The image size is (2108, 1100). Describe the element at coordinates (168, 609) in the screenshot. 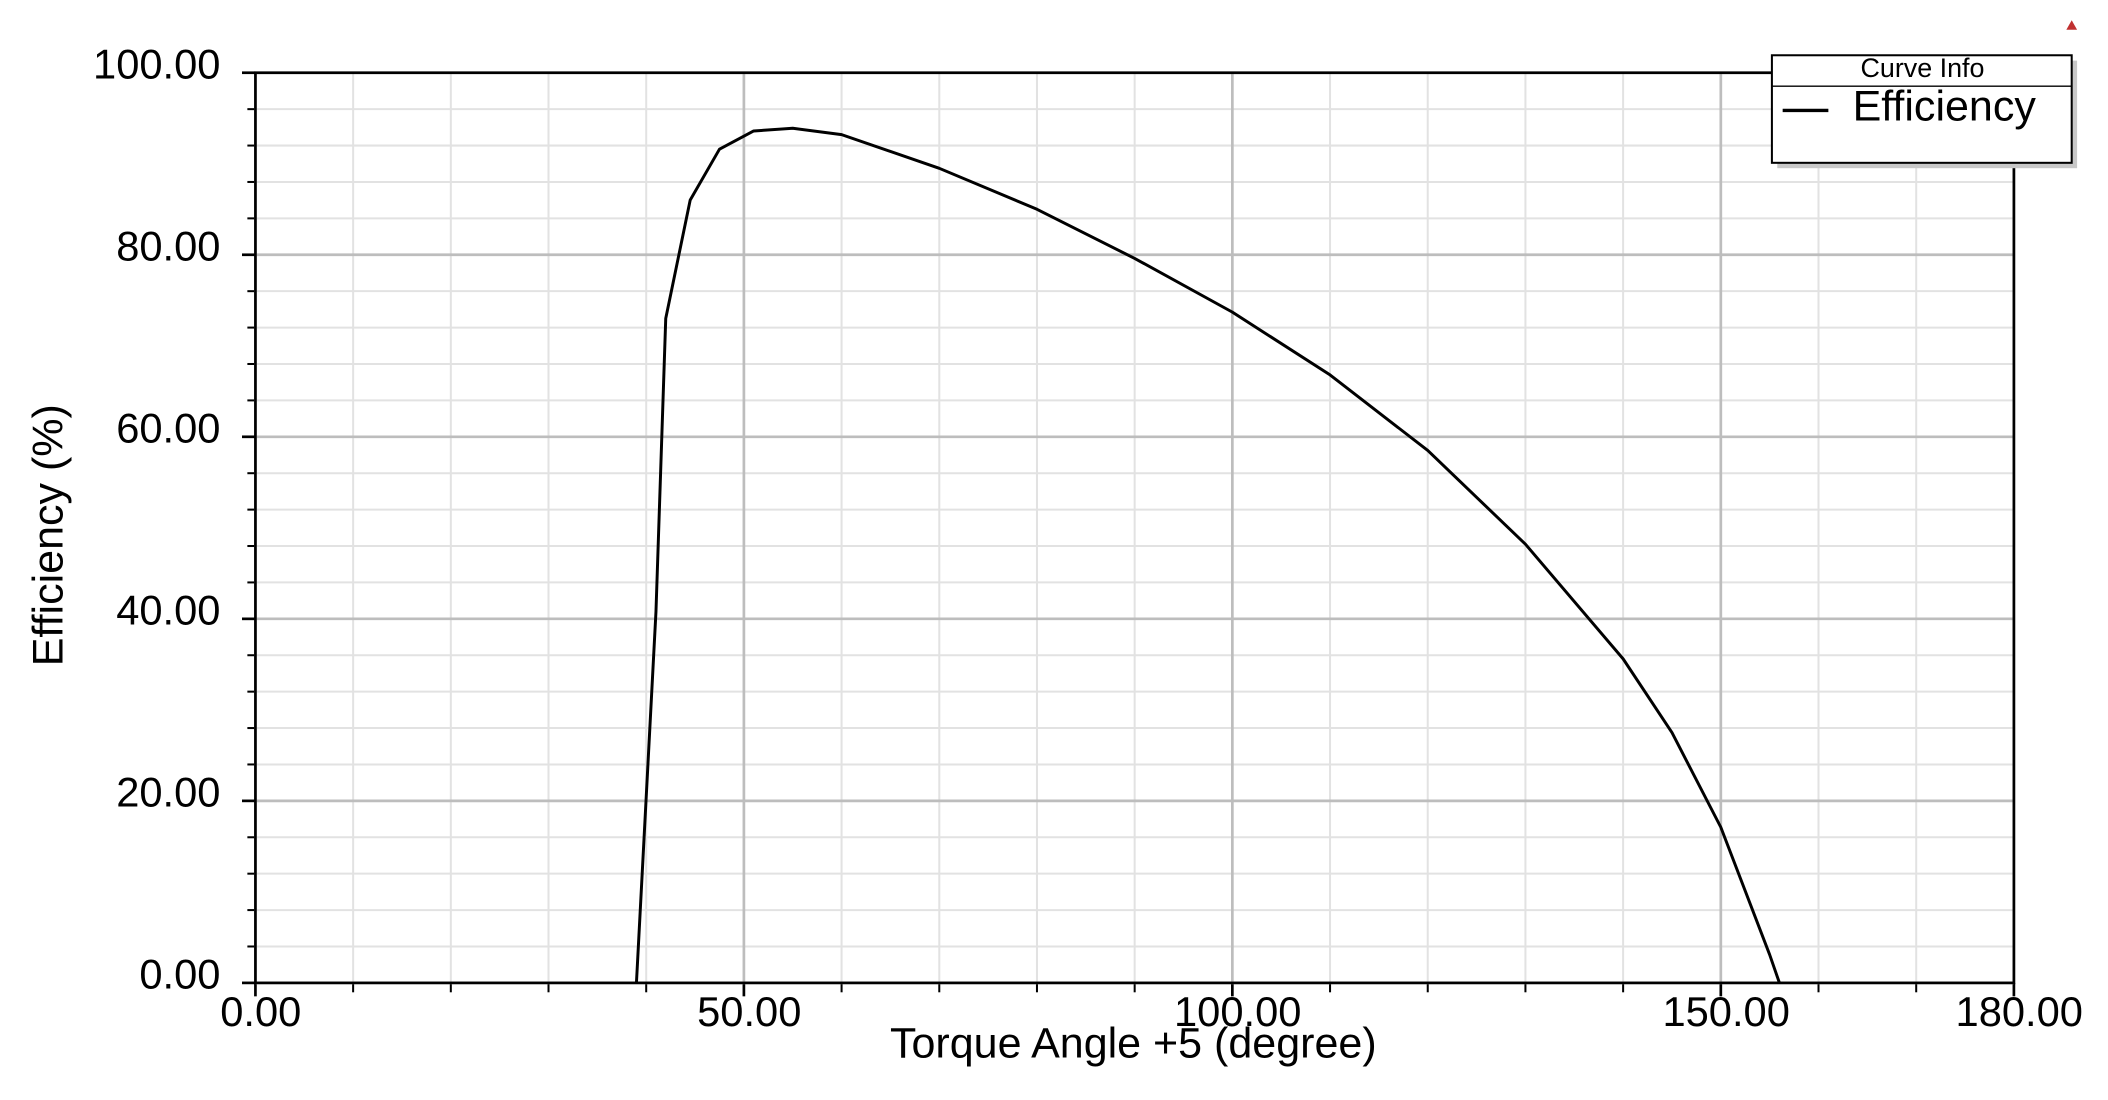

I see `y-tick-label: 40.00` at that location.